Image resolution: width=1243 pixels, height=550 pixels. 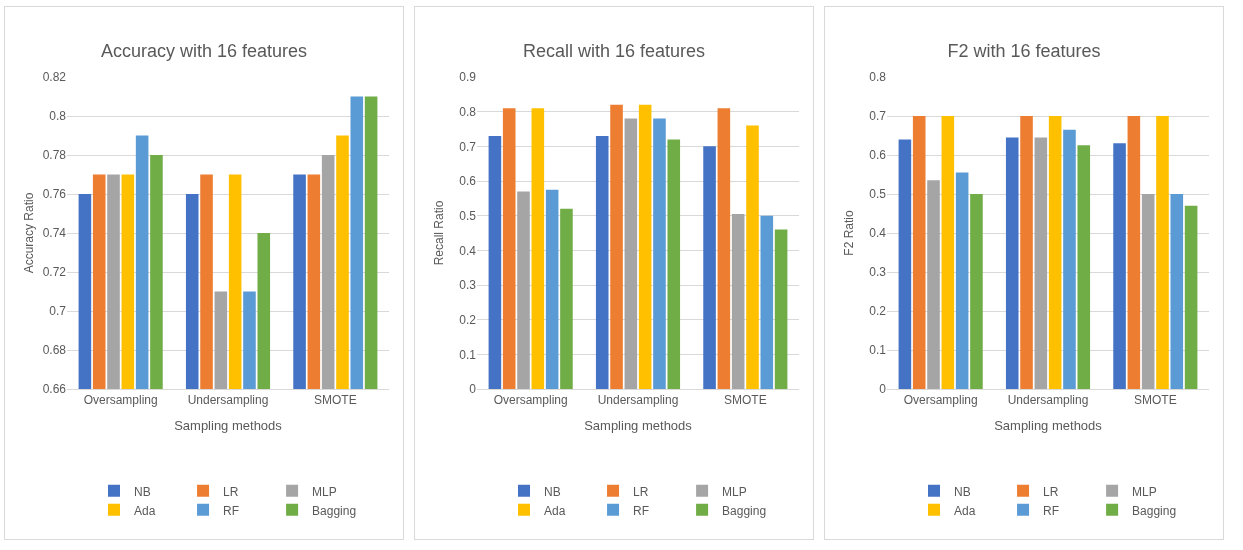 I want to click on chart-title: Recall with 16 features, so click(x=614, y=50).